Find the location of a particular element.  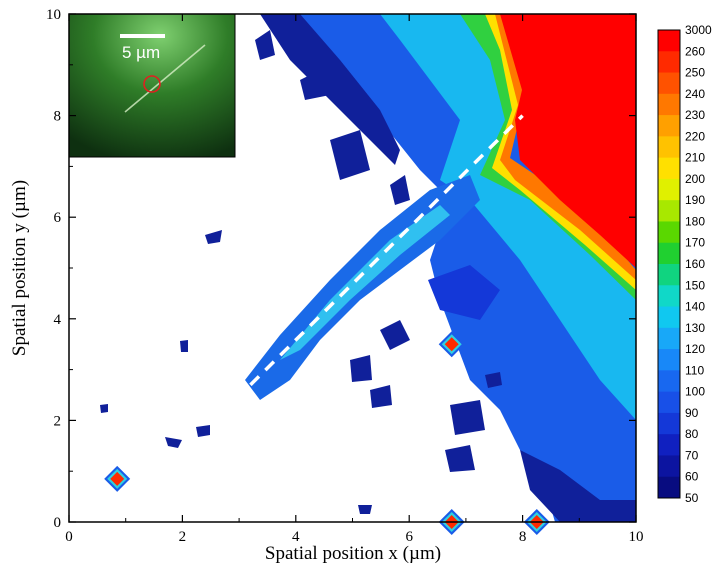

colorbar-label: 180 is located at coordinates (695, 221).